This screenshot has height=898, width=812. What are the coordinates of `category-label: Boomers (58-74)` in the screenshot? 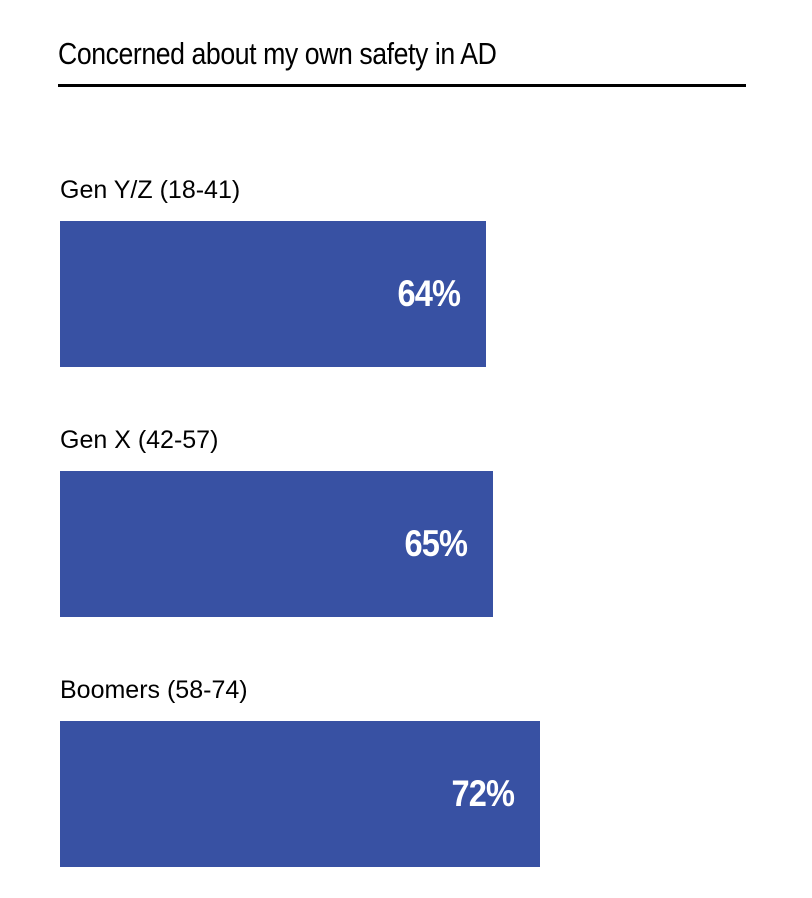 It's located at (154, 690).